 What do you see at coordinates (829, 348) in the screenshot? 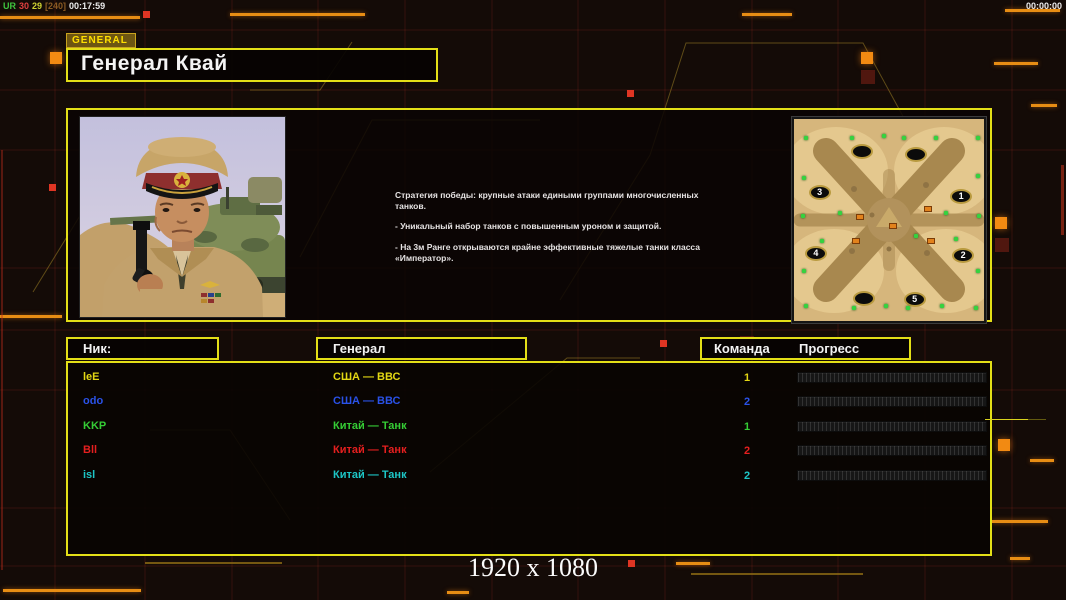
I see `header-progress-label: Прогресс` at bounding box center [829, 348].